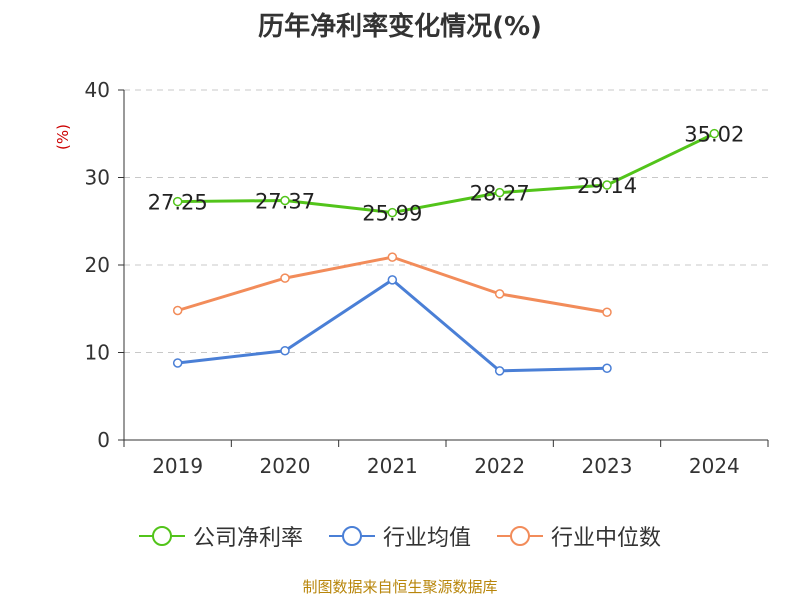 The width and height of the screenshot is (800, 600). I want to click on data-label: 29.14, so click(607, 186).